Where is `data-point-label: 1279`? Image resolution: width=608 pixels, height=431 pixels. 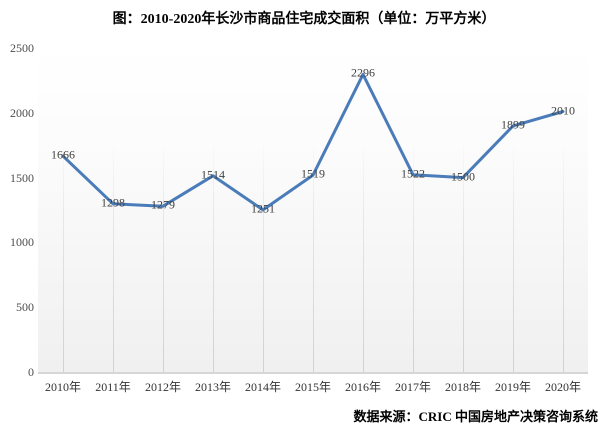 data-point-label: 1279 is located at coordinates (163, 204).